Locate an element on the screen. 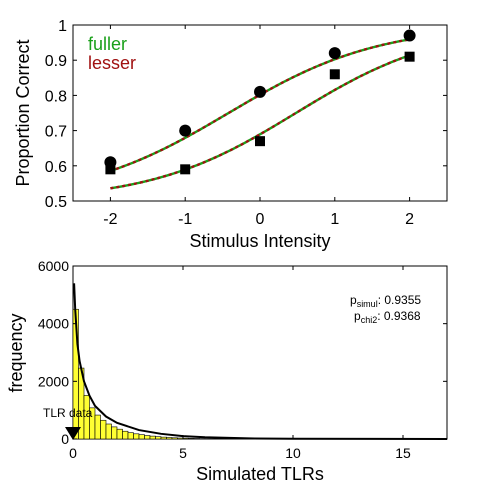 This screenshot has width=500, height=500. p-chi2-value: : 0.9368 is located at coordinates (399, 316).